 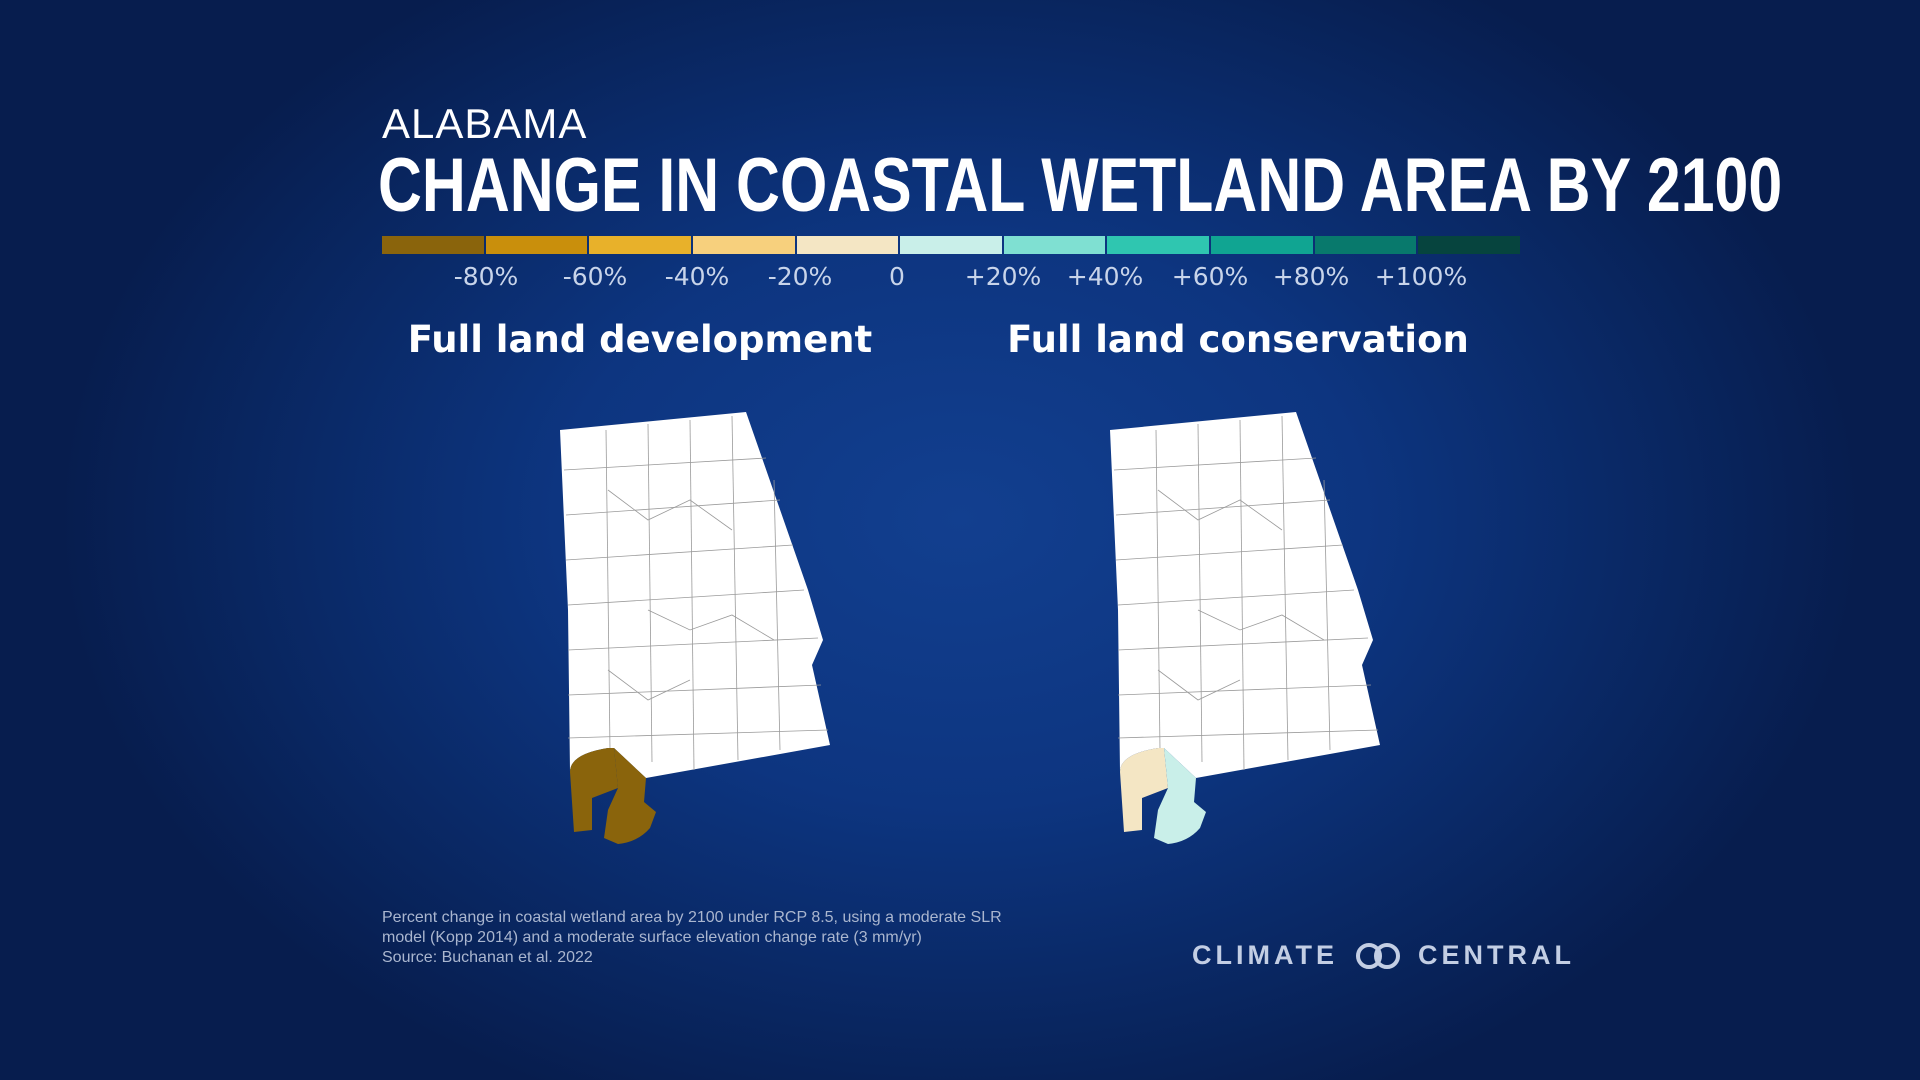 I want to click on panel-title-conservation: Full land conservation, so click(x=1238, y=339).